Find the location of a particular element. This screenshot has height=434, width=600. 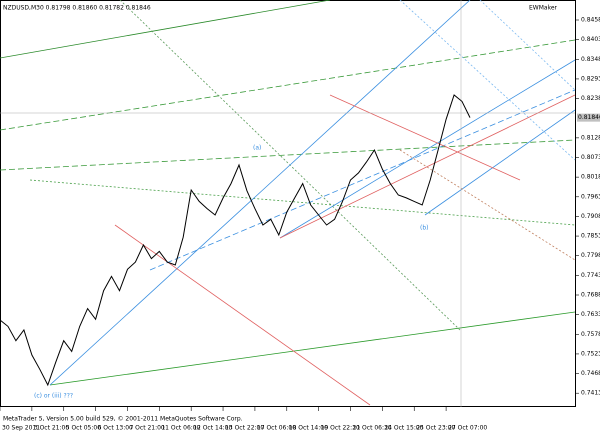

y-tick-label: 0.83480 is located at coordinates (590, 59).